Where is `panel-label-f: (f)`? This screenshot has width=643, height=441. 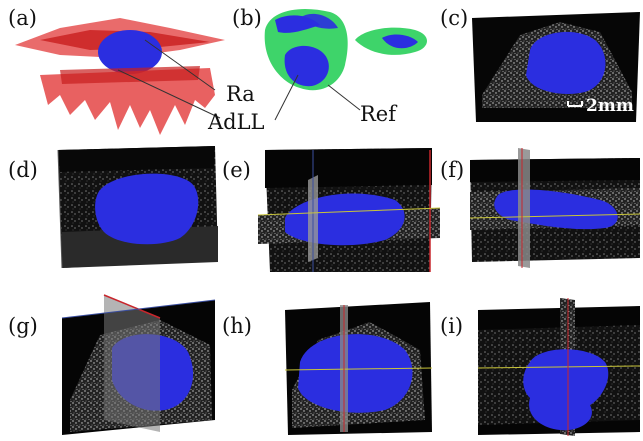 panel-label-f: (f) is located at coordinates (452, 170).